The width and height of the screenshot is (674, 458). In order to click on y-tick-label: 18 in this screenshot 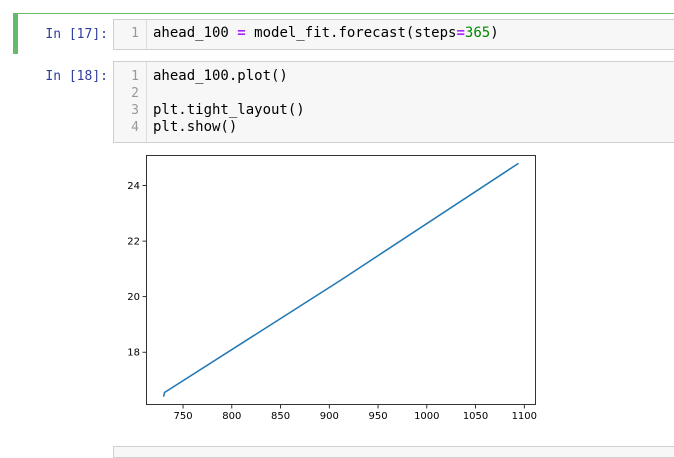, I will do `click(133, 353)`.